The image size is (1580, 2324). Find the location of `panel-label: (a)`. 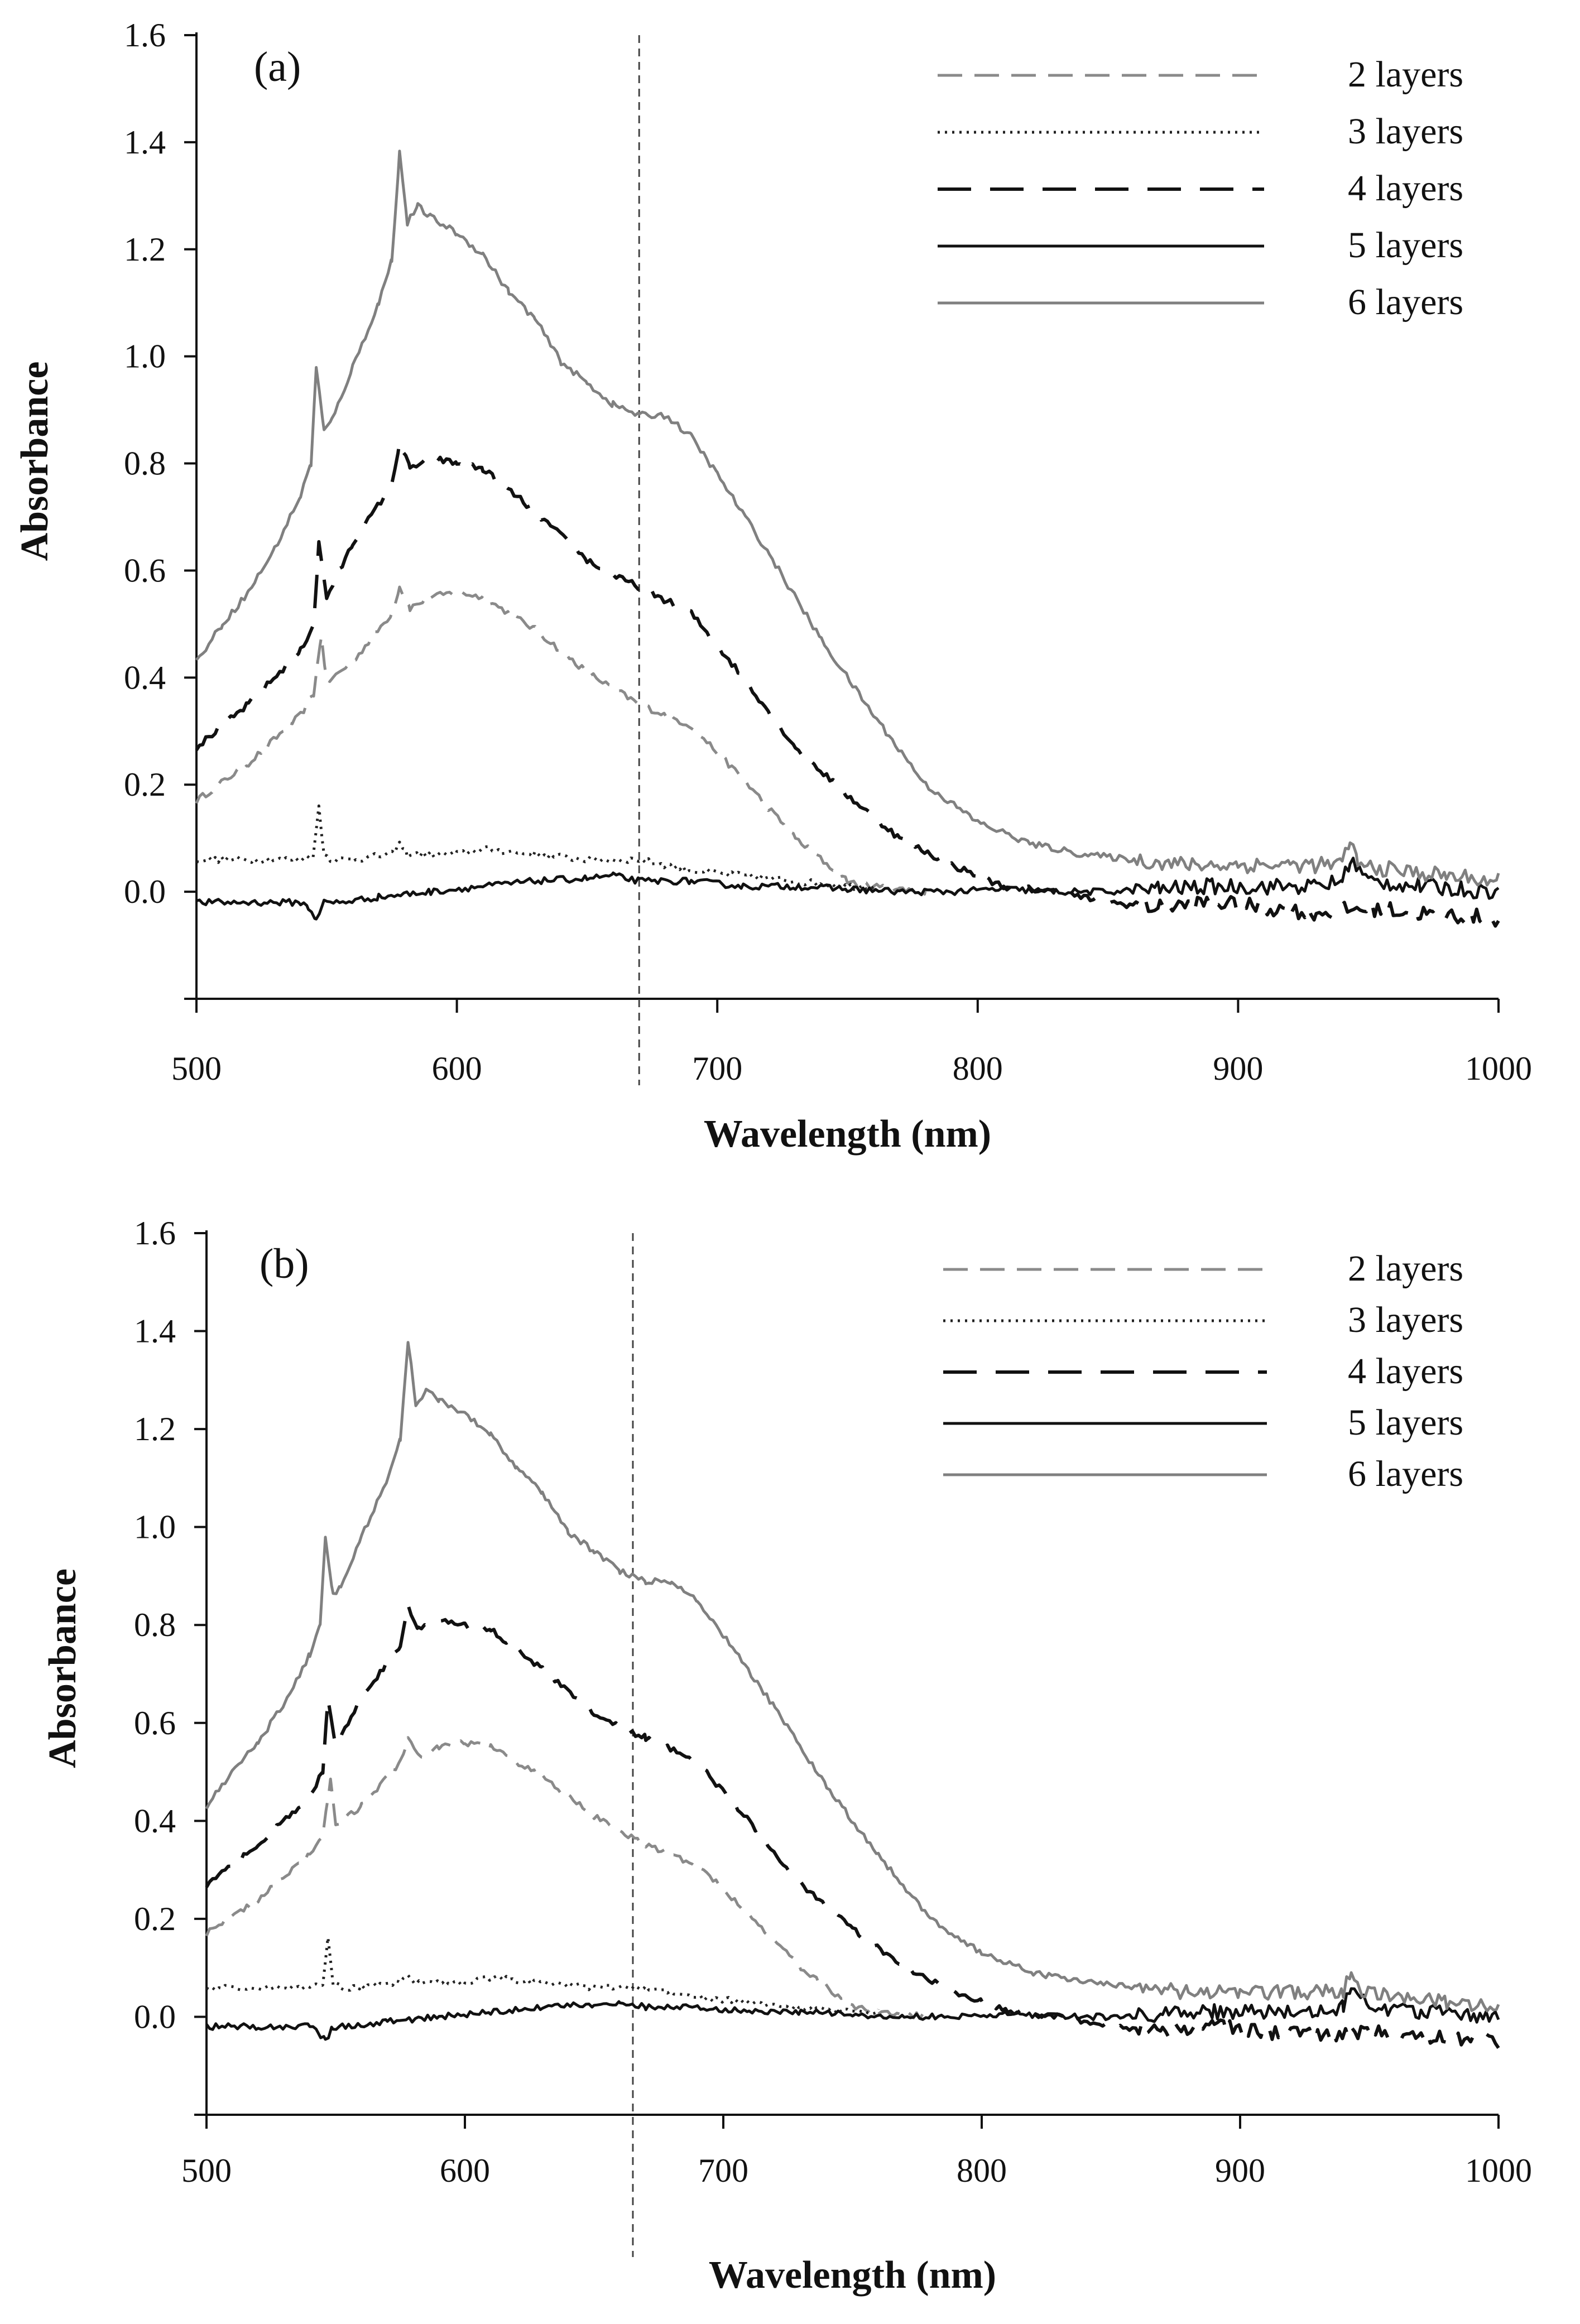

panel-label: (a) is located at coordinates (277, 67).